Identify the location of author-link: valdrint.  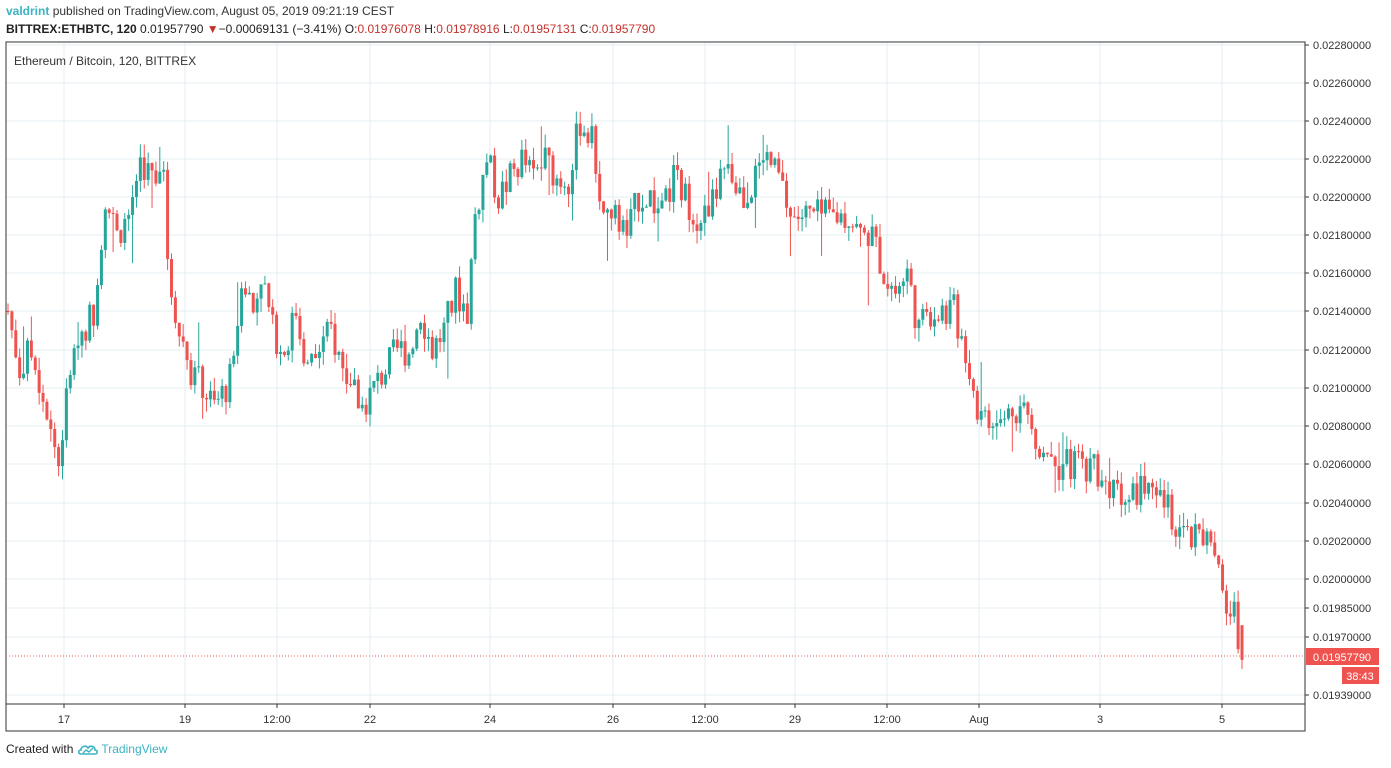
(28, 11).